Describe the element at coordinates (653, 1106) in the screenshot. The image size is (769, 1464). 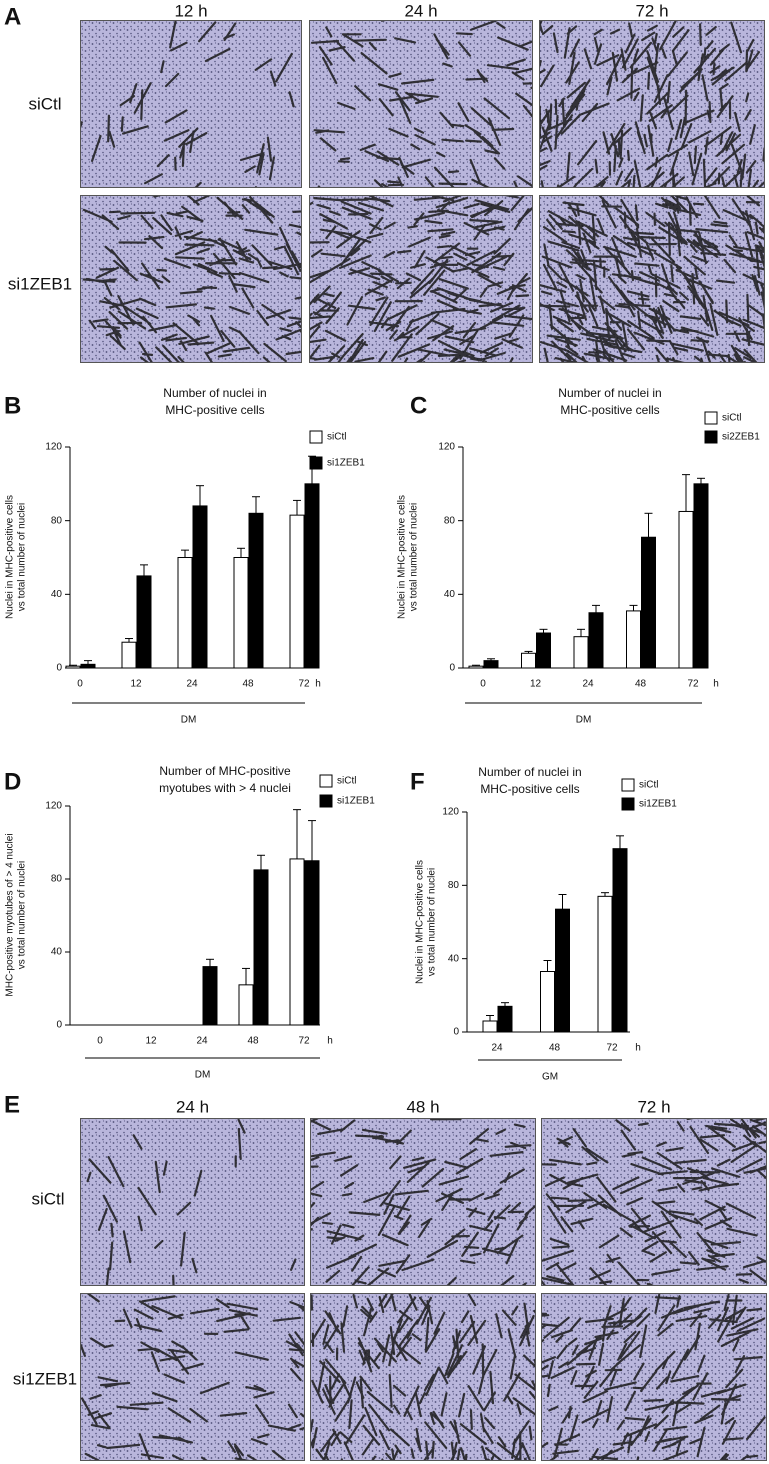
I see `column-header: 72 h` at that location.